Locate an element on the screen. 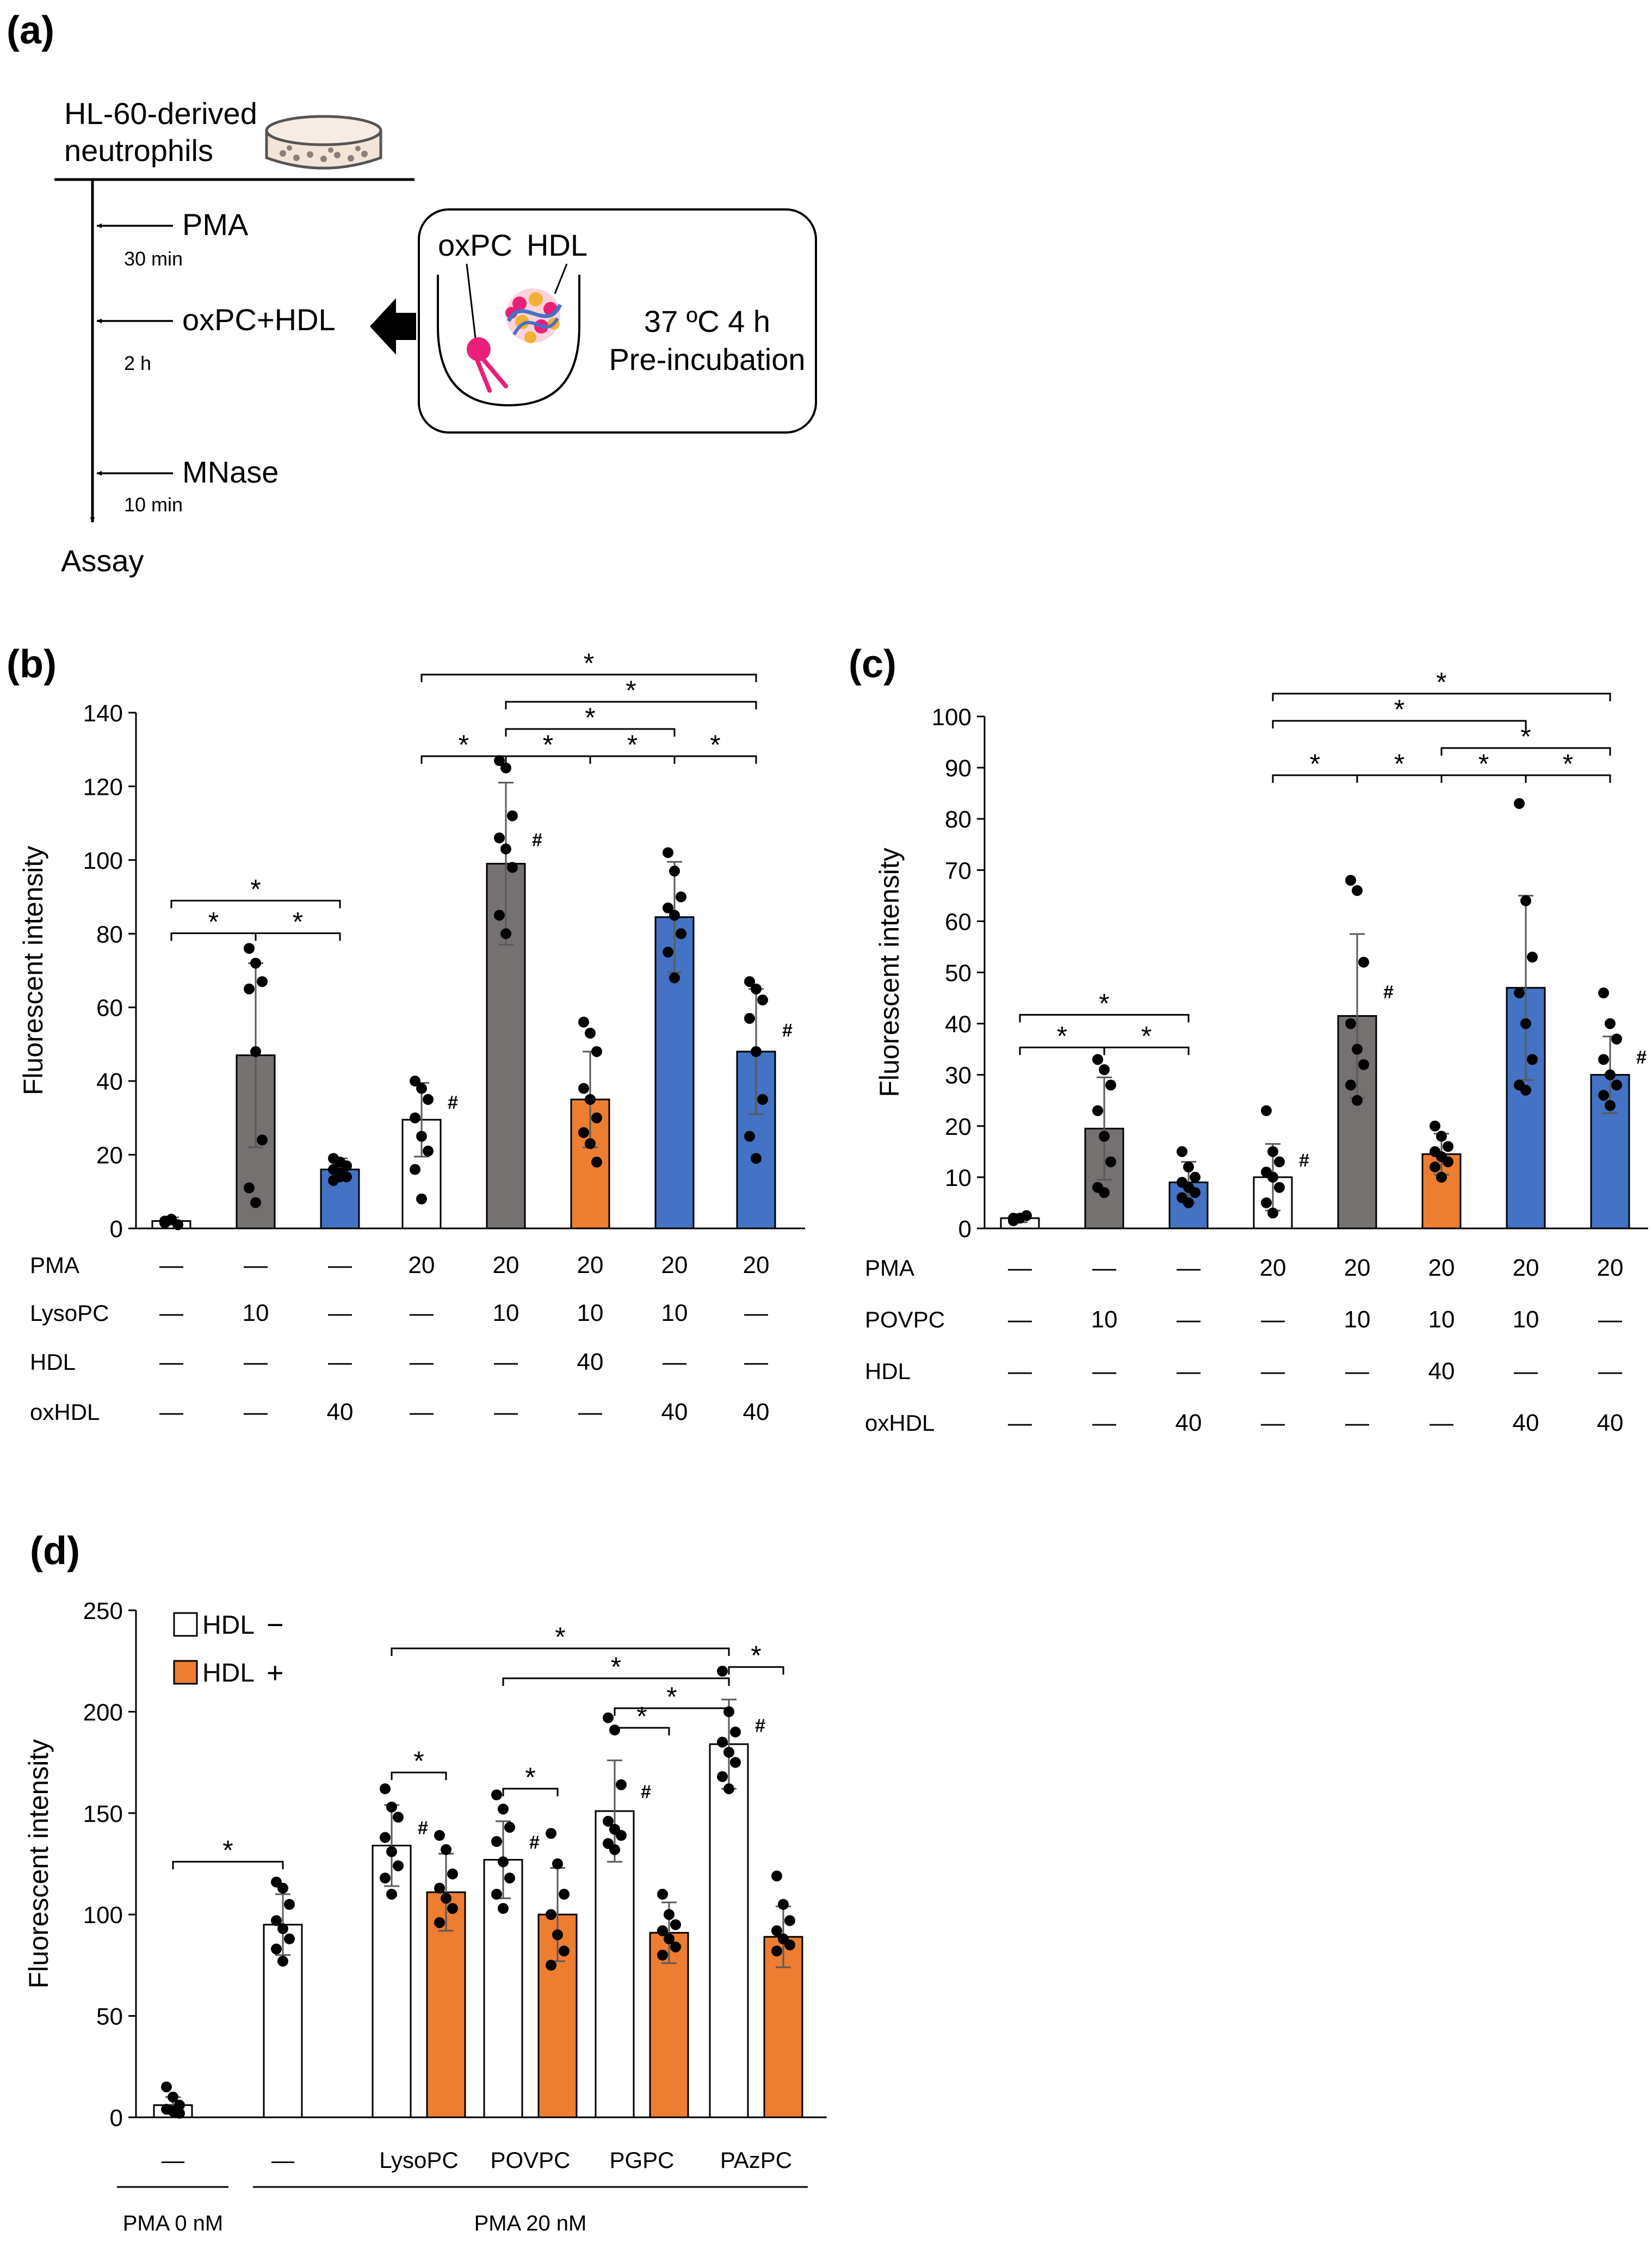 This screenshot has height=2243, width=1652. legend-sign: − is located at coordinates (275, 1625).